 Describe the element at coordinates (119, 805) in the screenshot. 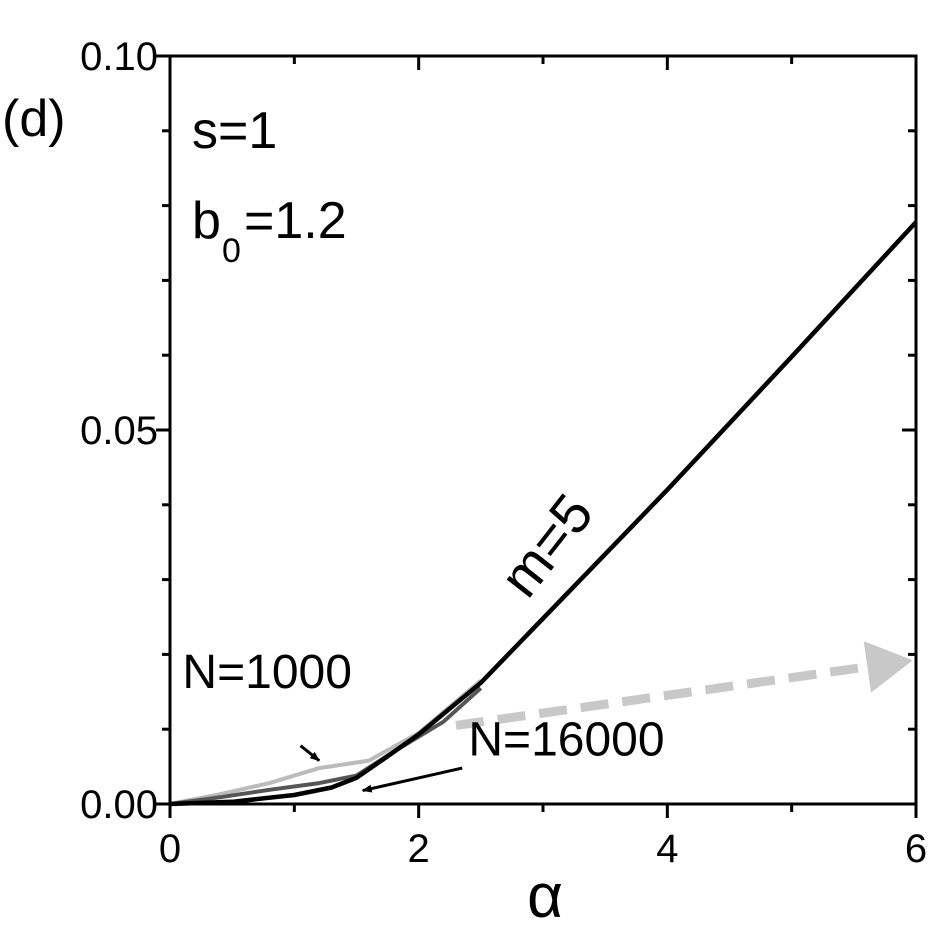

I see `y-tick-label: 0.00` at that location.